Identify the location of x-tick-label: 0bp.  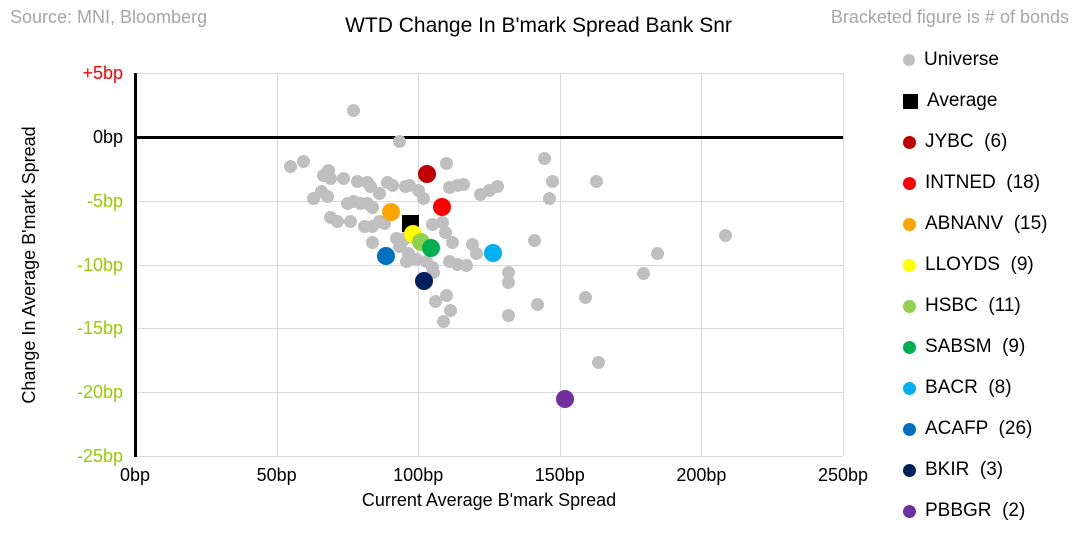
(135, 475).